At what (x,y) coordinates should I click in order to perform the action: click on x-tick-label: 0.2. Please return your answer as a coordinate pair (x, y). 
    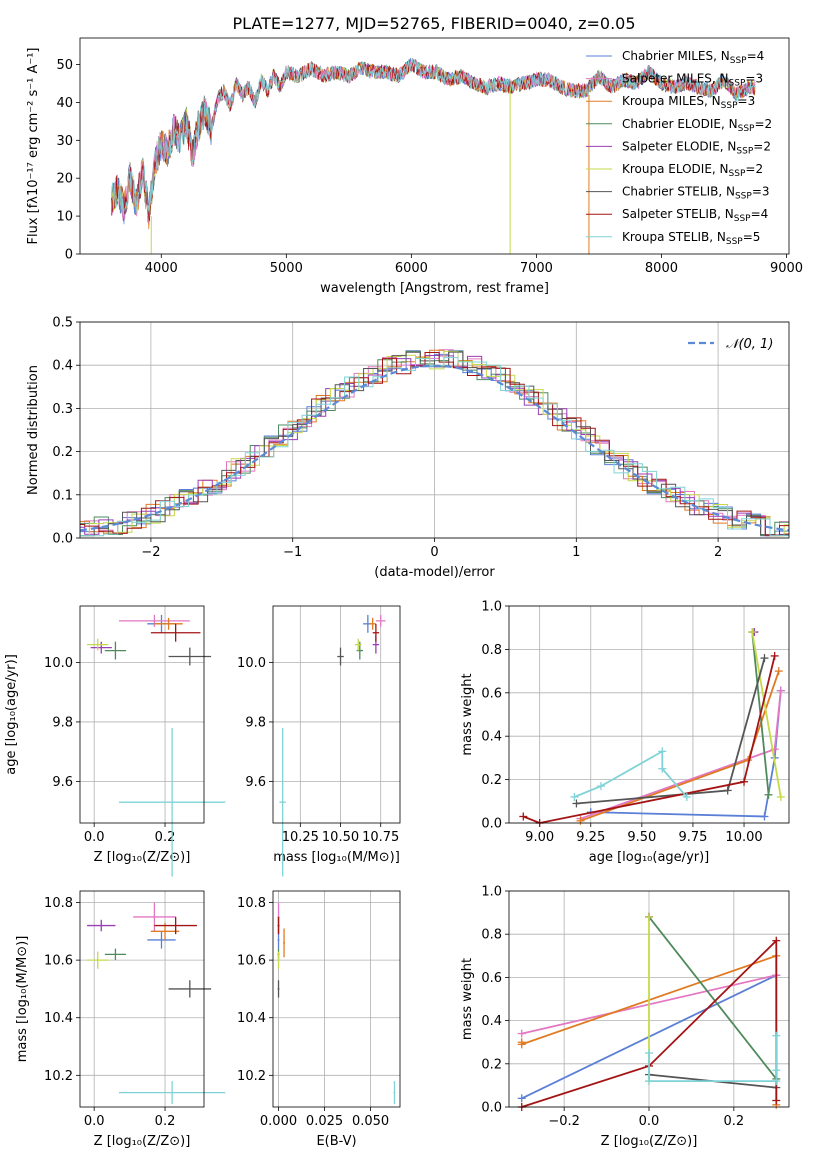
    Looking at the image, I should click on (165, 837).